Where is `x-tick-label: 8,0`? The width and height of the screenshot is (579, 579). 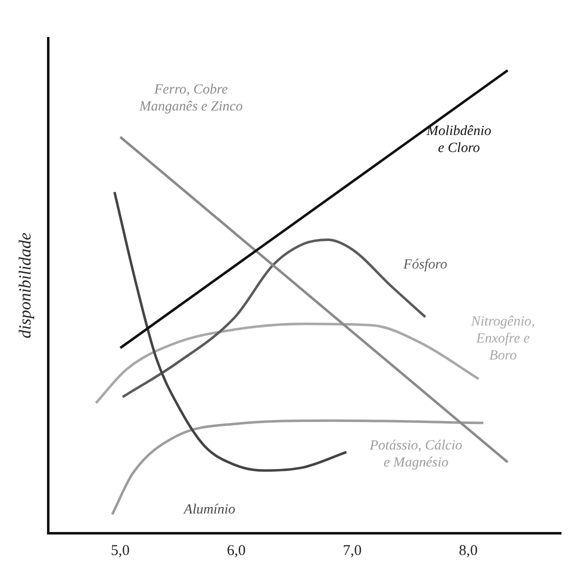 x-tick-label: 8,0 is located at coordinates (468, 550).